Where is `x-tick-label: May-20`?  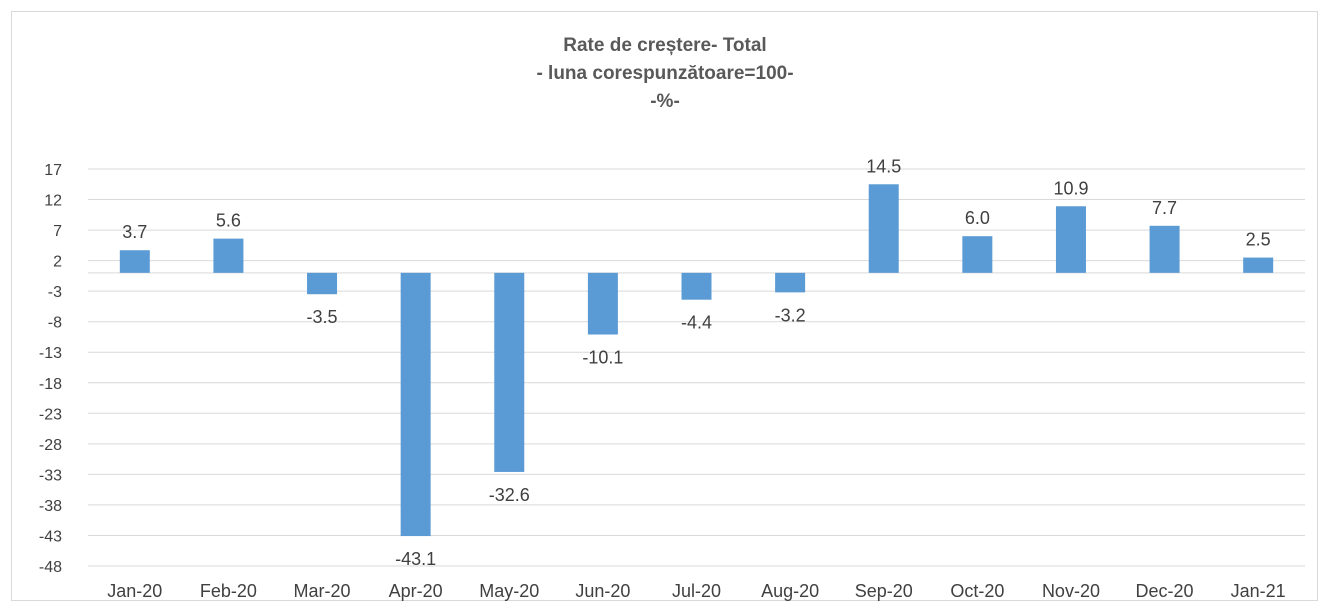 x-tick-label: May-20 is located at coordinates (509, 591).